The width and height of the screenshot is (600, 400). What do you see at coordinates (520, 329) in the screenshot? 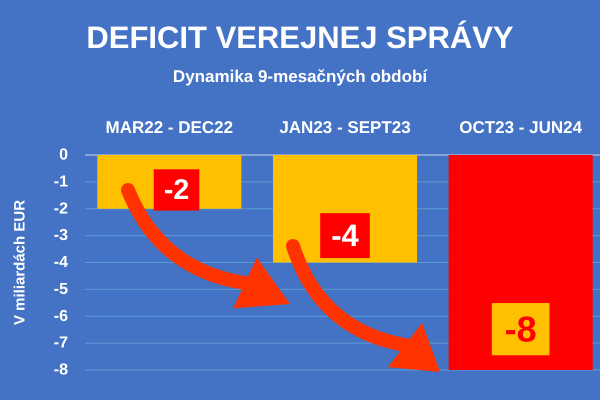
I see `data-label: -8` at bounding box center [520, 329].